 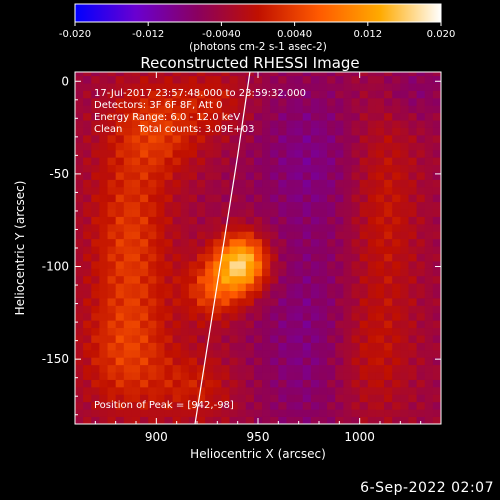 I want to click on peak-position-label: Position of Peak = [942,-98], so click(x=164, y=405).